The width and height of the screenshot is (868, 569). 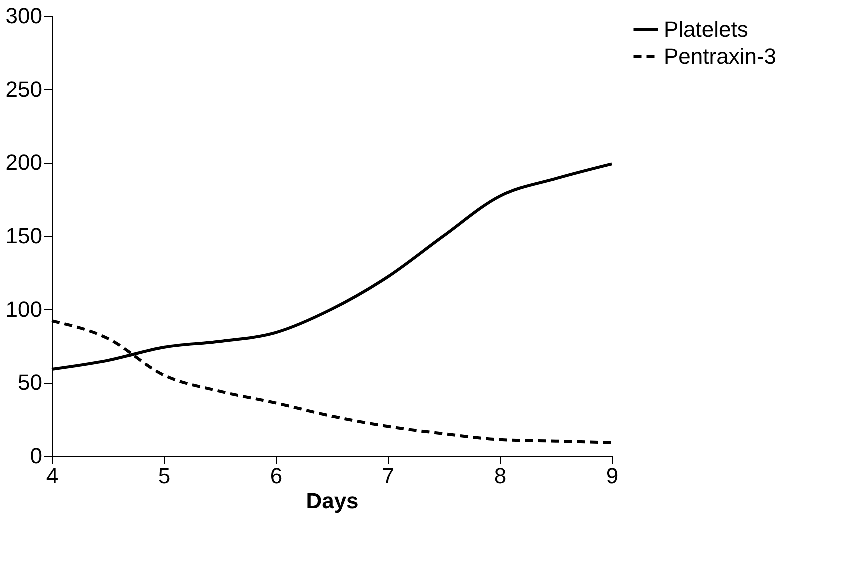 I want to click on y-tick-label: 300, so click(x=24, y=16).